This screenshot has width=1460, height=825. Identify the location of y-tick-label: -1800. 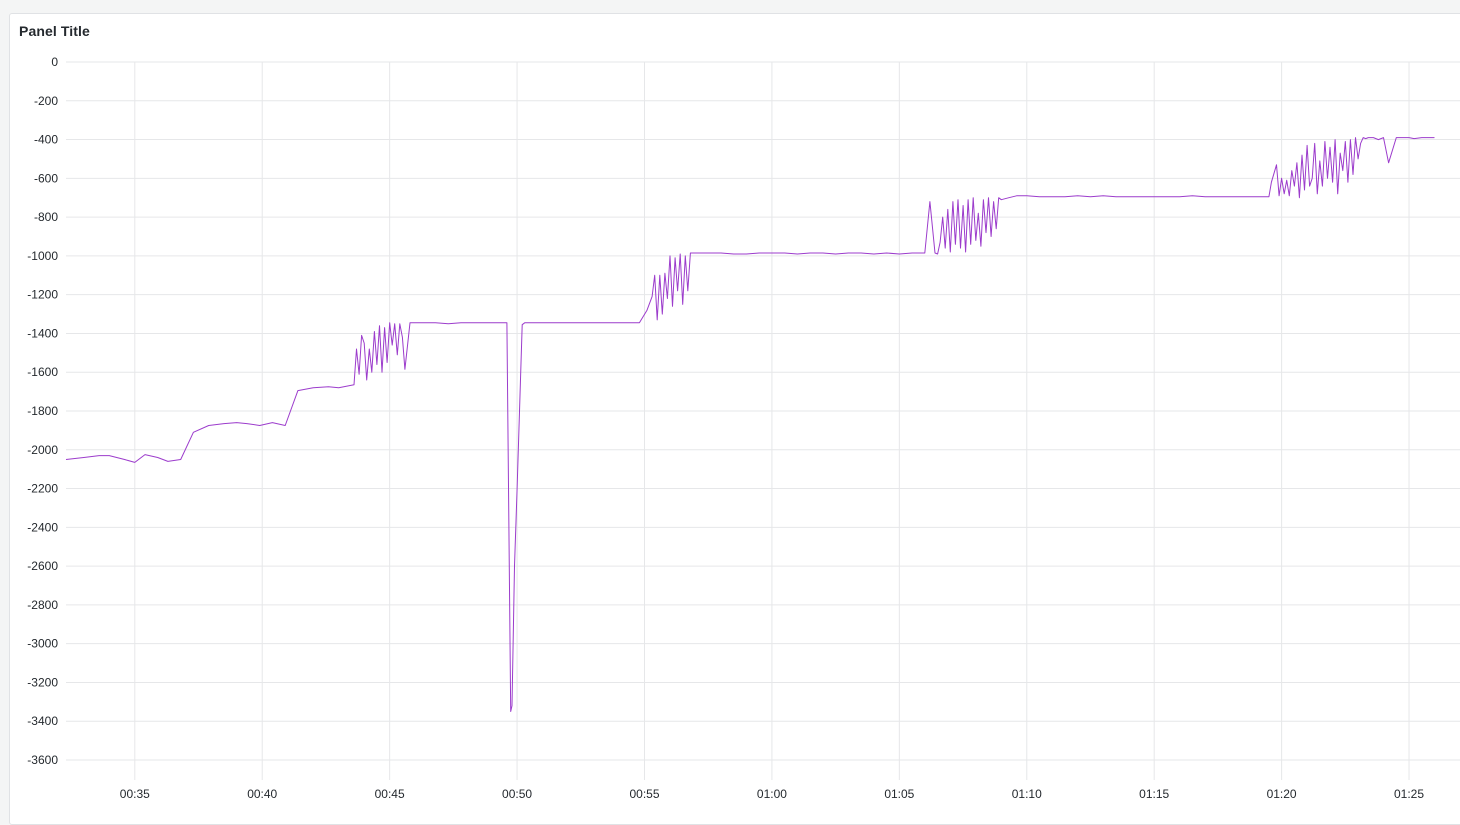
(42, 411).